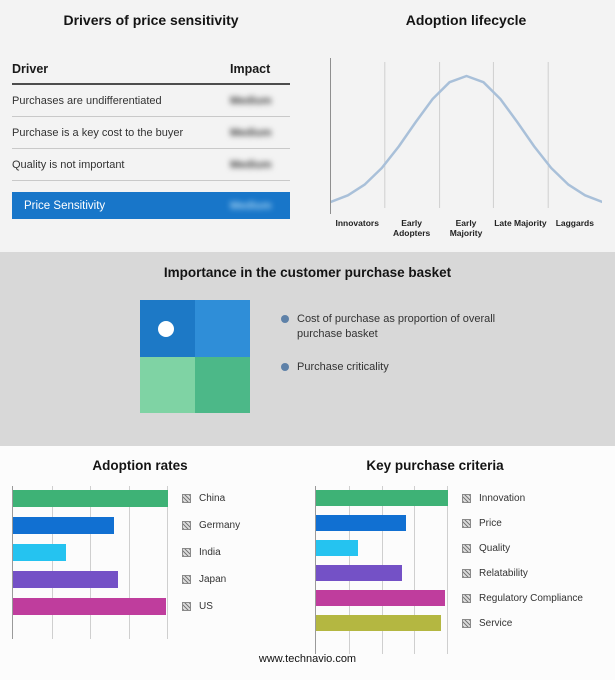 This screenshot has height=680, width=615. Describe the element at coordinates (496, 623) in the screenshot. I see `legend-label: Service` at that location.